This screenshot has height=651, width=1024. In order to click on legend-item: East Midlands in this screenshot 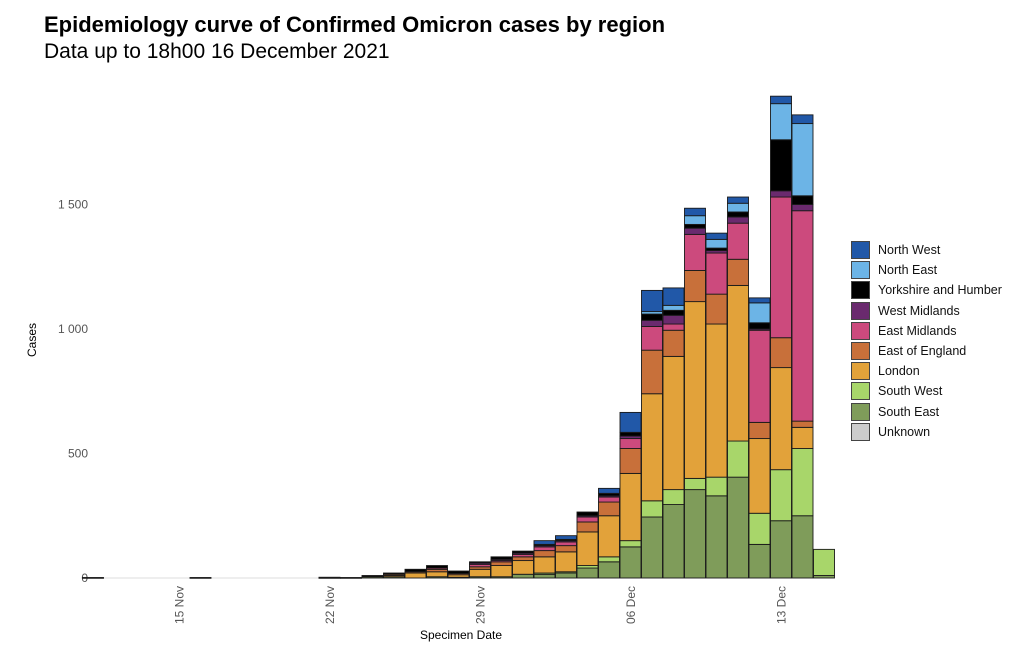, I will do `click(926, 331)`.